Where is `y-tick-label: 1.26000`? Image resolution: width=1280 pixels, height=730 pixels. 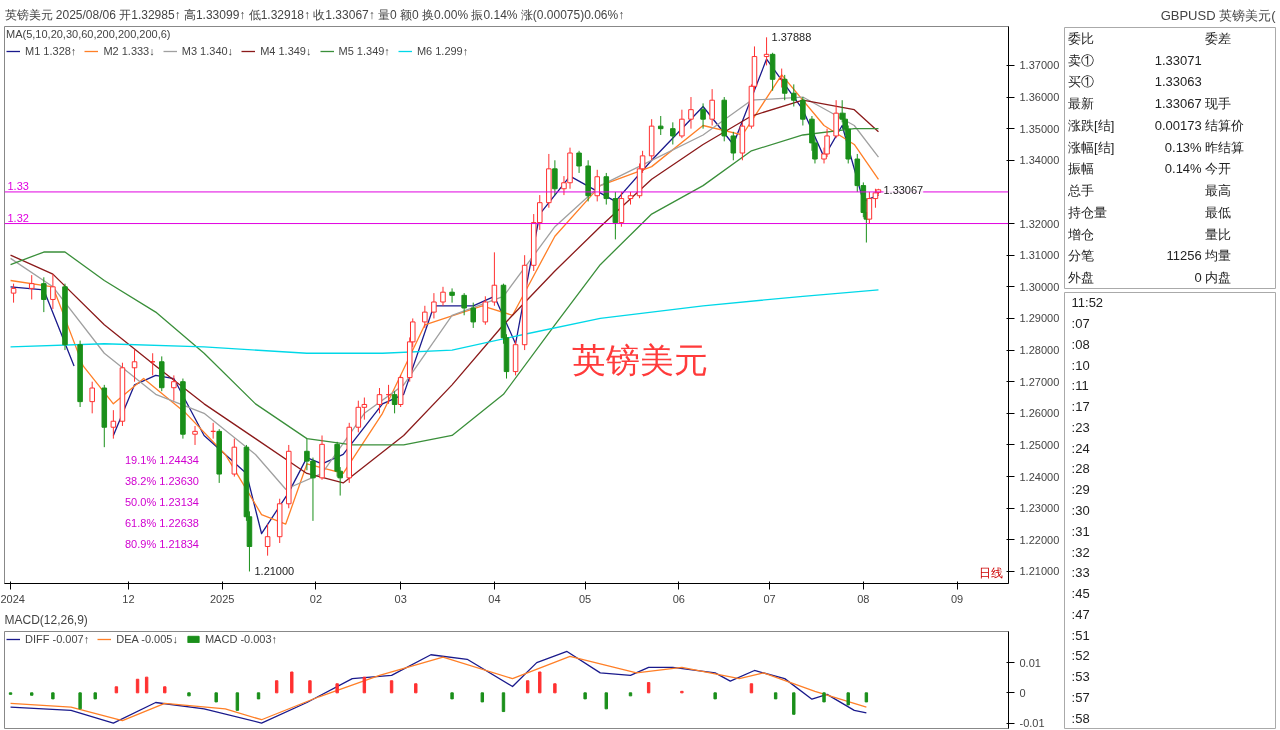 y-tick-label: 1.26000 is located at coordinates (1039, 413).